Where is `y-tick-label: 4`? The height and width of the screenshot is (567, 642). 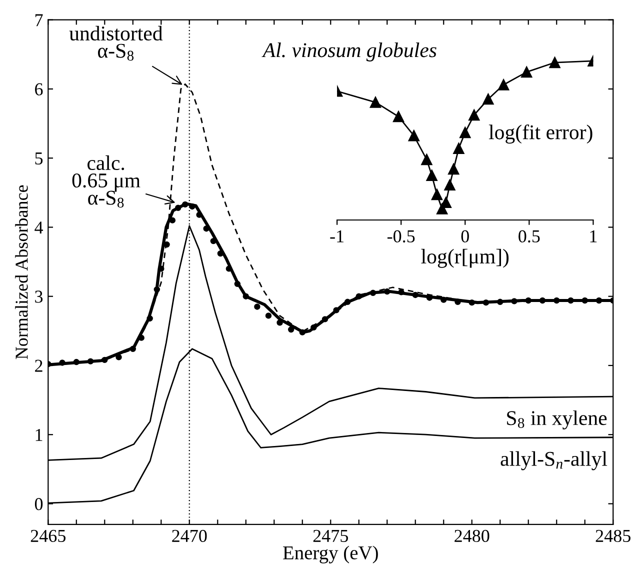 y-tick-label: 4 is located at coordinates (39, 228).